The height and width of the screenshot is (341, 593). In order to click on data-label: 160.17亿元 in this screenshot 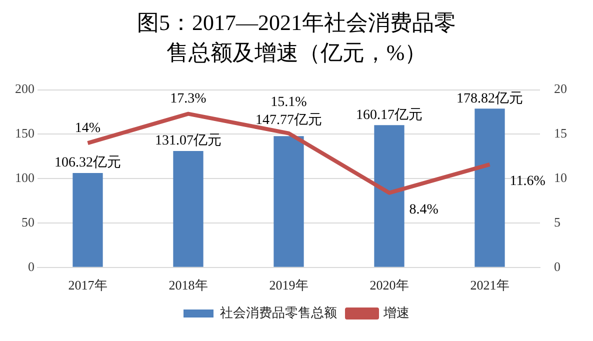, I will do `click(389, 114)`.